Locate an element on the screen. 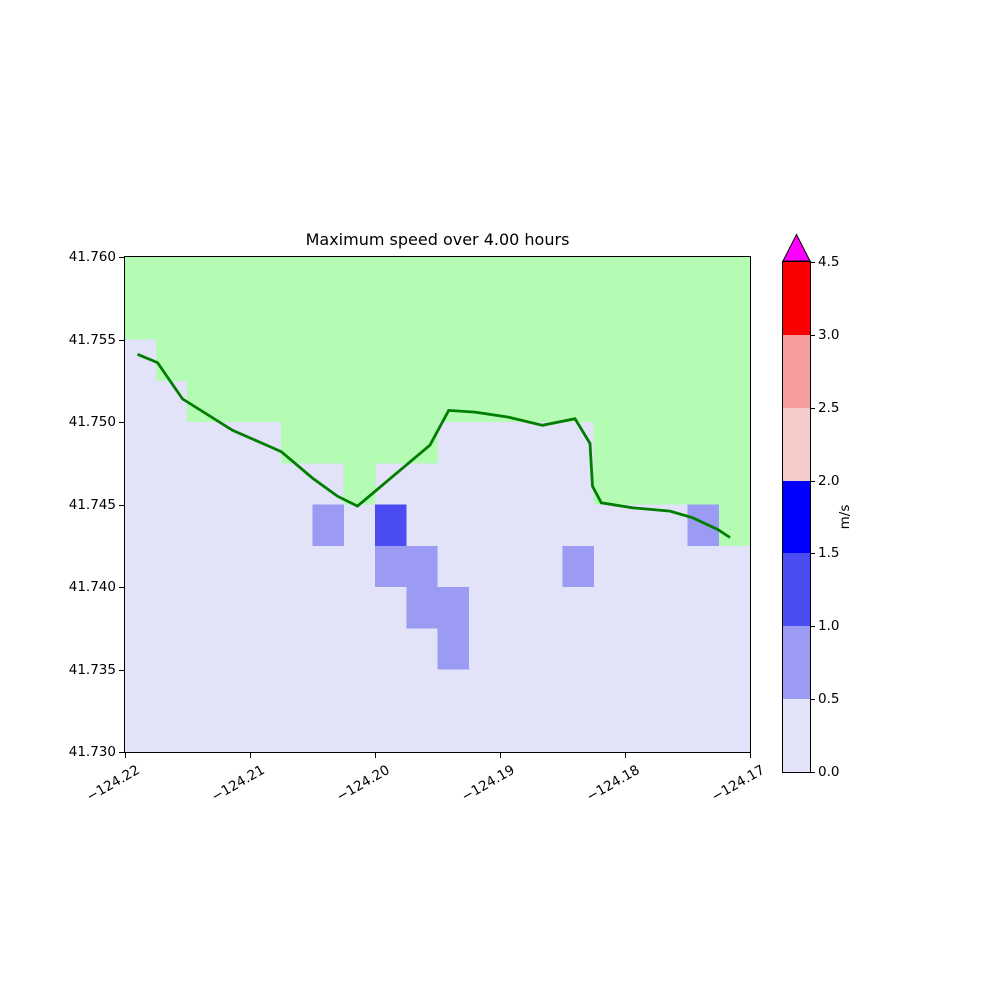 This screenshot has height=1000, width=1000. y-tick-label: 41.730 is located at coordinates (92, 752).